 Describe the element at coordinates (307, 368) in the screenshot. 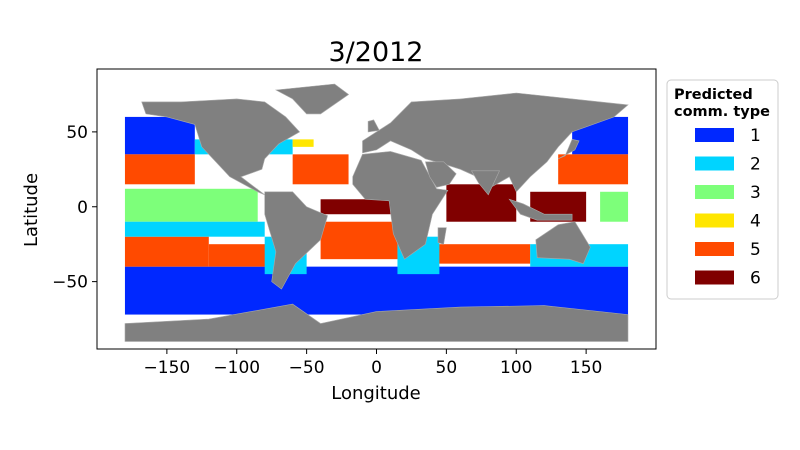

I see `x-tick-label: −50` at that location.